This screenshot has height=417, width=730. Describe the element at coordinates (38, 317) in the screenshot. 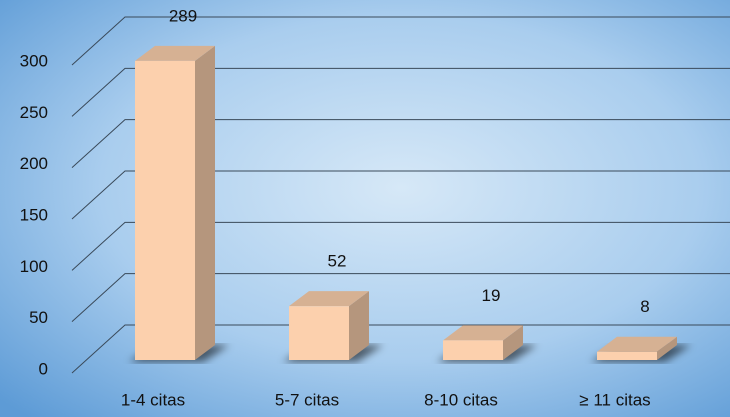

I see `y-tick-label: 50` at that location.